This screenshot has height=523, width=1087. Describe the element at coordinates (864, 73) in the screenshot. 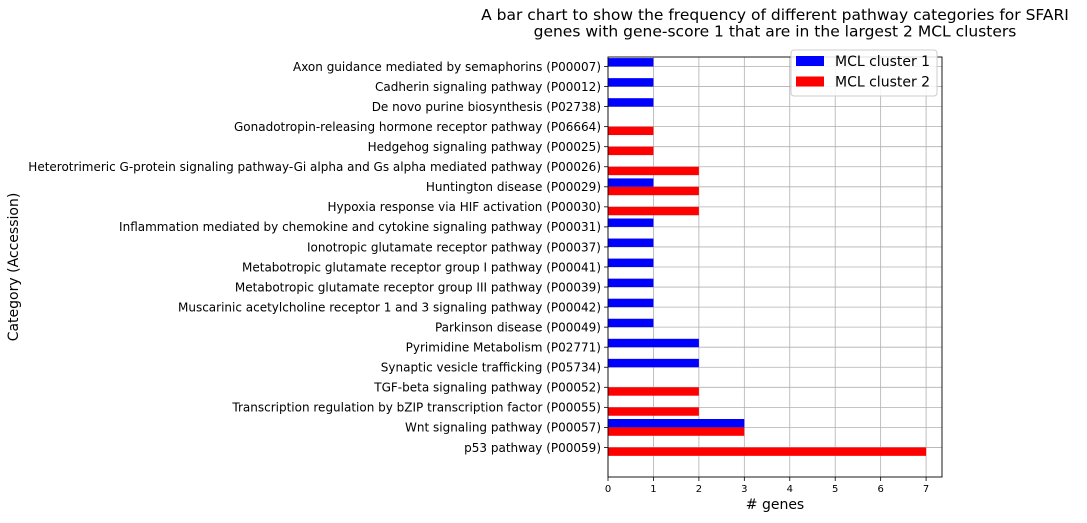

I see `legend-box` at that location.